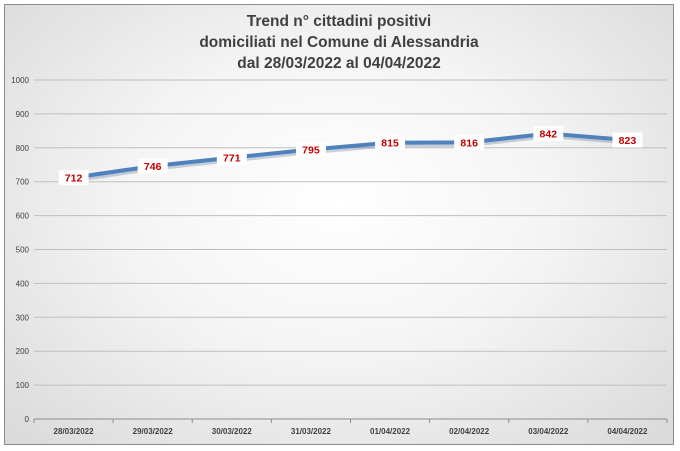 The width and height of the screenshot is (680, 451). What do you see at coordinates (23, 148) in the screenshot?
I see `y-tick-label: 800` at bounding box center [23, 148].